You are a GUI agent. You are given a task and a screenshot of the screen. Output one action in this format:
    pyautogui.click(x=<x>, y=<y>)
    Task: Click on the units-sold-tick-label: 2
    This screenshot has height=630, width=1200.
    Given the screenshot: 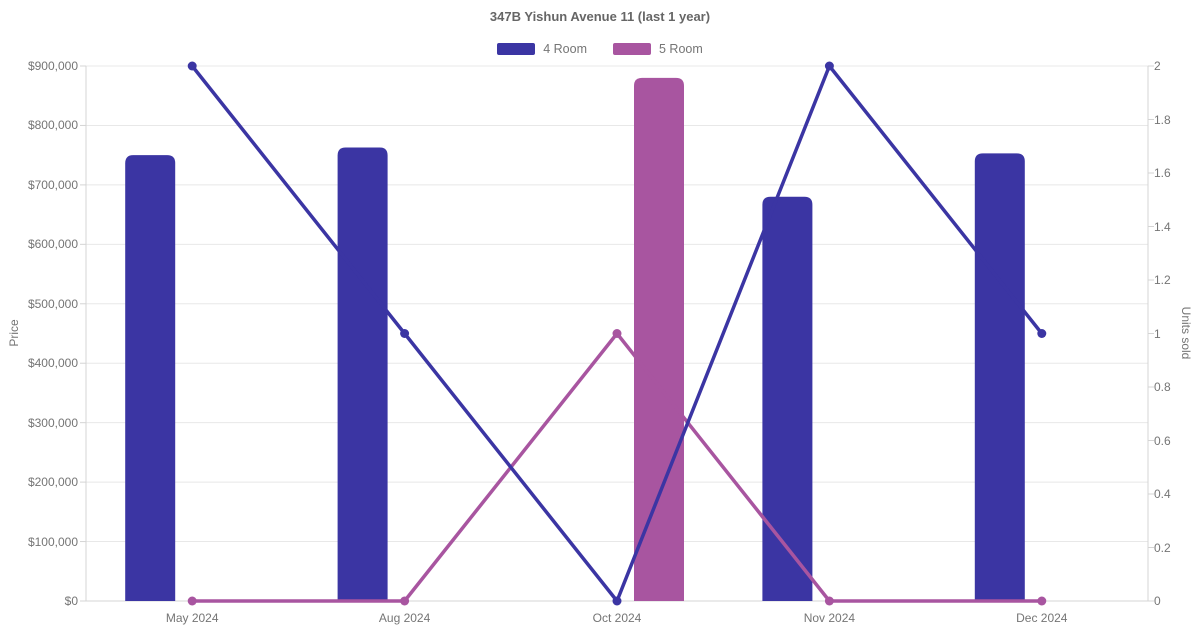 What is the action you would take?
    pyautogui.click(x=1157, y=66)
    